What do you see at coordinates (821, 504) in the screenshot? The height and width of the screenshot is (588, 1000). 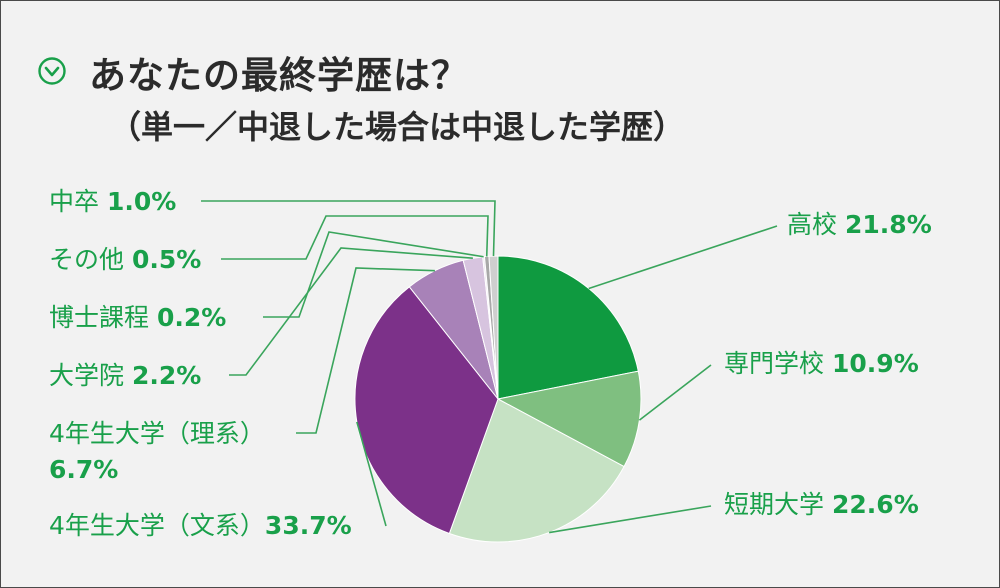 I see `label-junior-college: 短期大学 22.6%` at bounding box center [821, 504].